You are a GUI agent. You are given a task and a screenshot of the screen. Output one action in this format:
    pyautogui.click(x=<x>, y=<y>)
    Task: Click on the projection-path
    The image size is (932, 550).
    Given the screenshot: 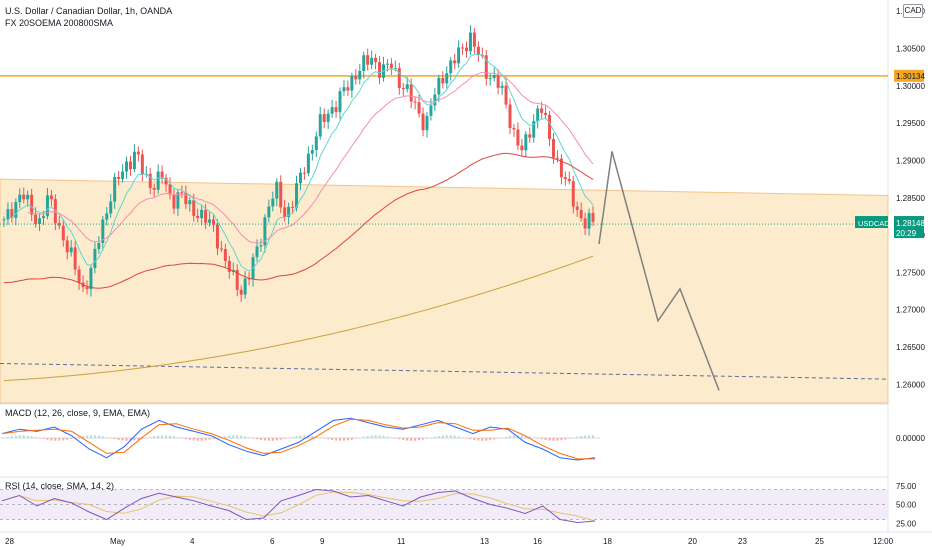 What is the action you would take?
    pyautogui.click(x=659, y=271)
    